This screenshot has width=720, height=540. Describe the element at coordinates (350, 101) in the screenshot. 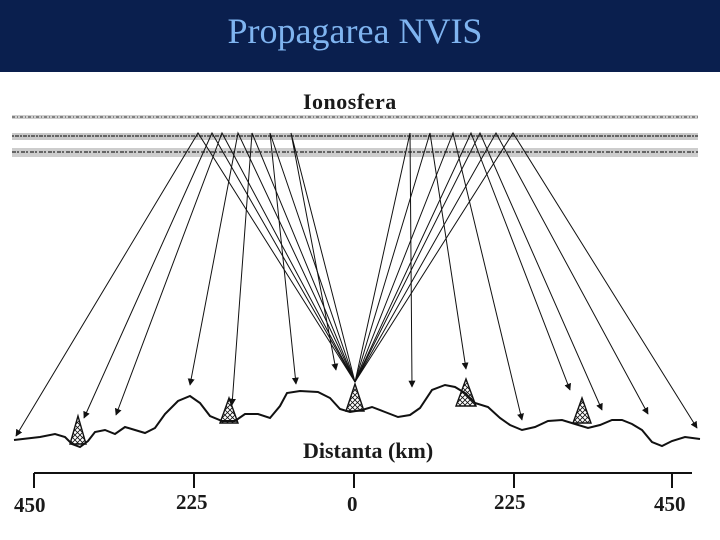

I see `ionosphere-label: Ionosfera` at that location.